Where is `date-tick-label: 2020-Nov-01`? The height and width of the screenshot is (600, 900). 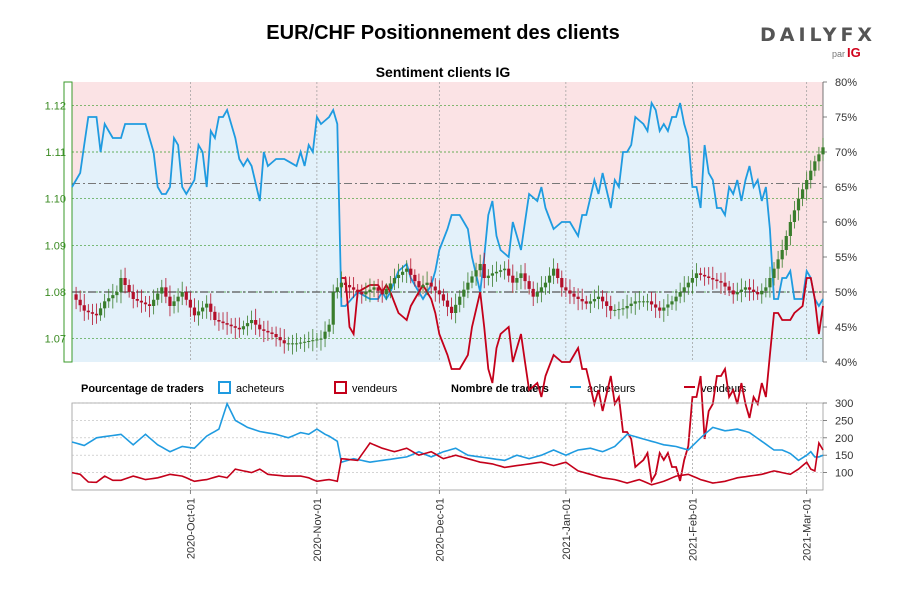 date-tick-label: 2020-Nov-01 is located at coordinates (318, 530).